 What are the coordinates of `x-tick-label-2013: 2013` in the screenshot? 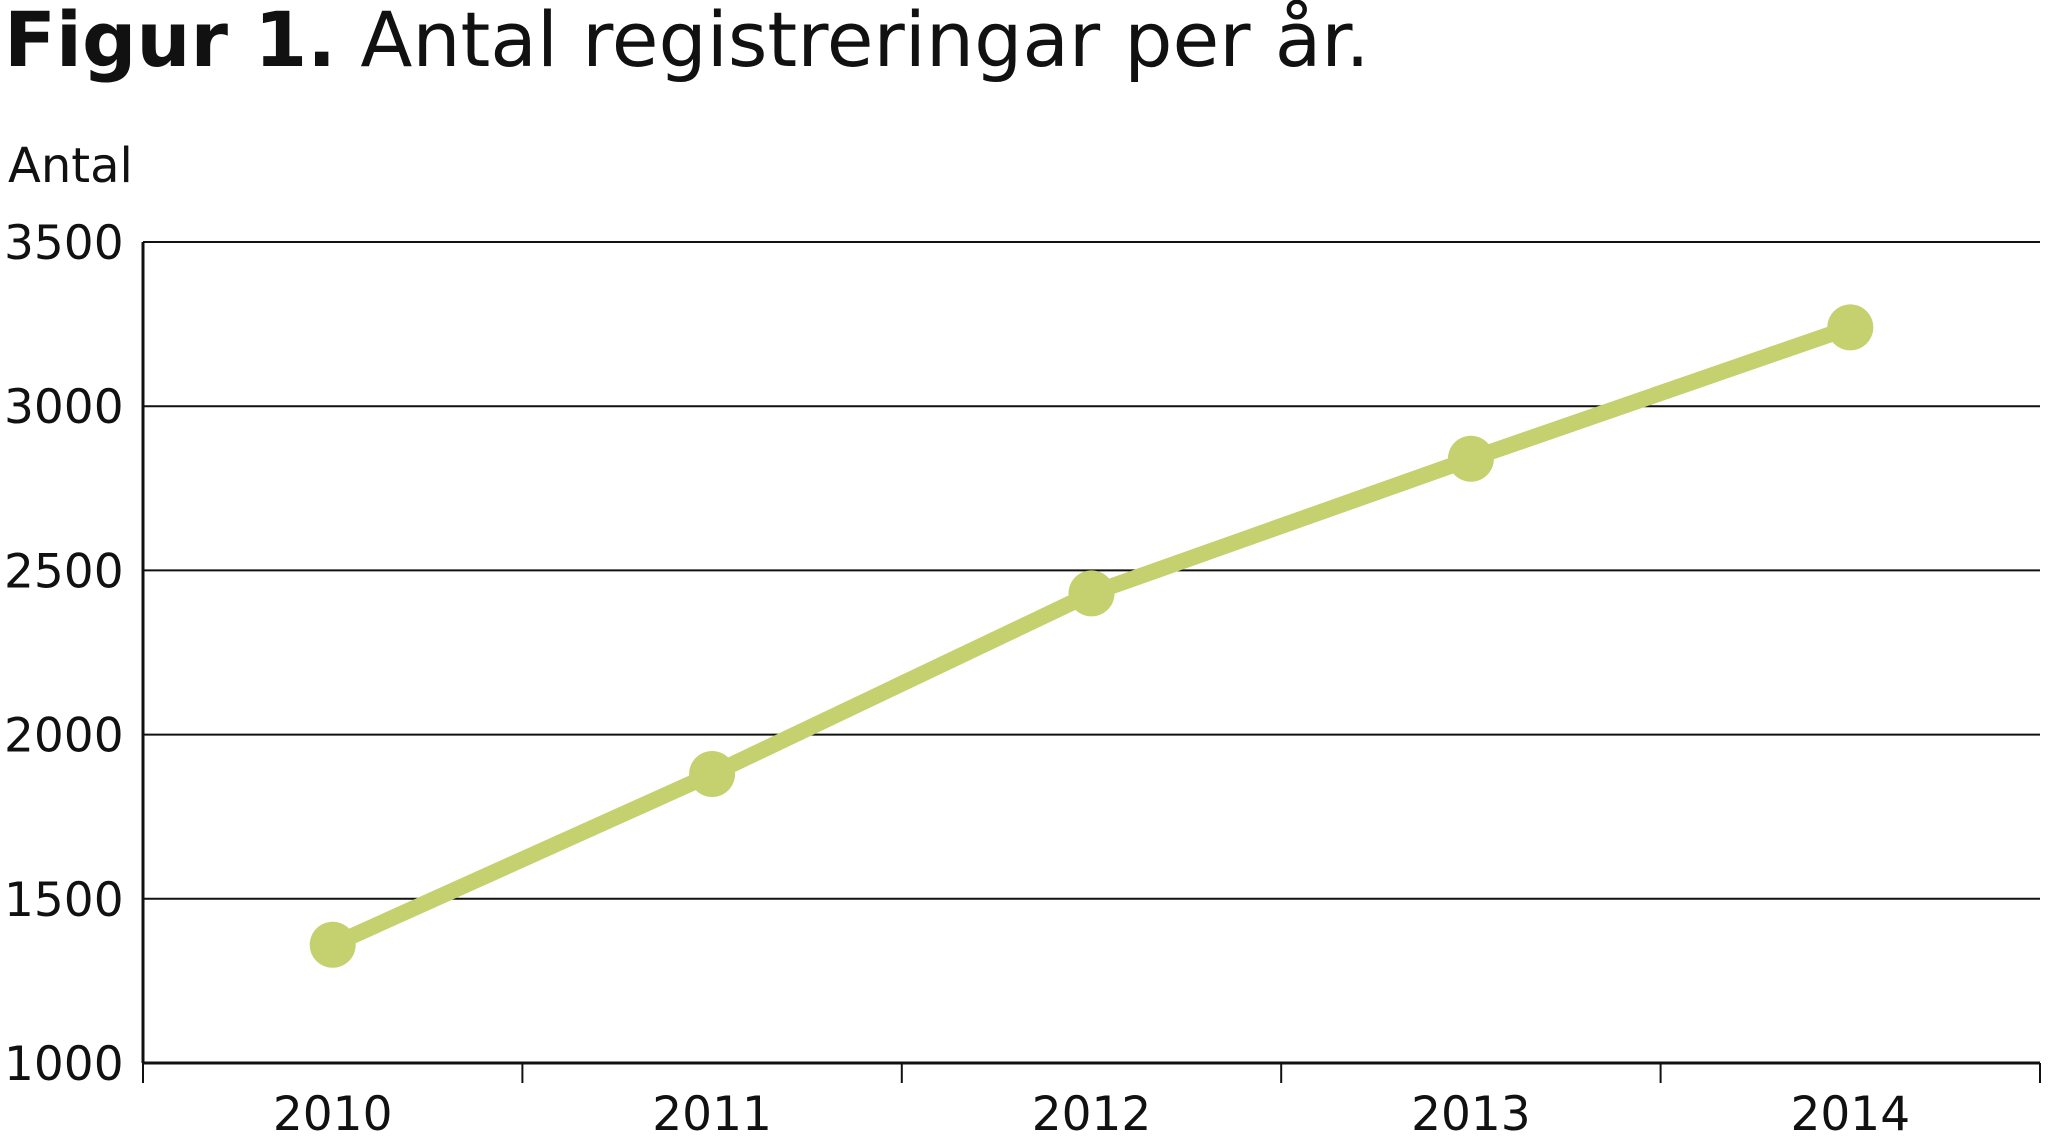 It's located at (1471, 1114).